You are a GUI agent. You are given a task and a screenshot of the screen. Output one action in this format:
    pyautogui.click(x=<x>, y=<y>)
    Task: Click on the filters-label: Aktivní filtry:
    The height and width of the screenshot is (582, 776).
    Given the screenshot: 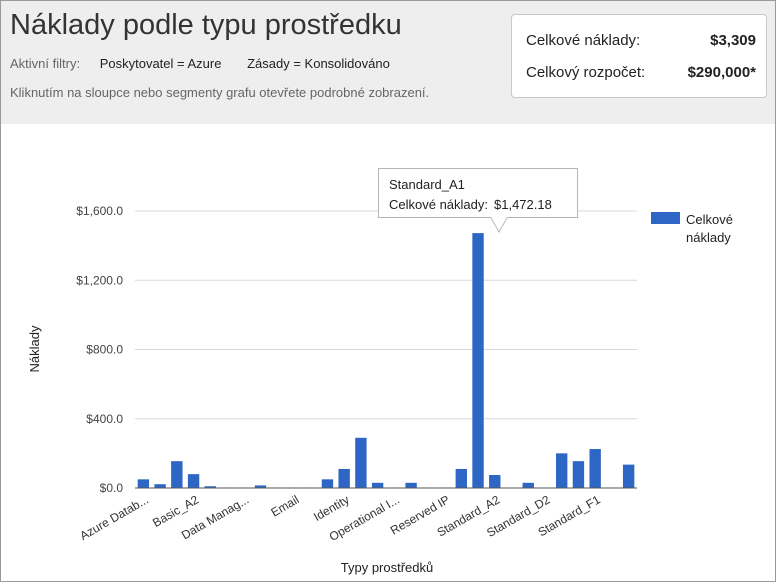 What is the action you would take?
    pyautogui.click(x=45, y=63)
    